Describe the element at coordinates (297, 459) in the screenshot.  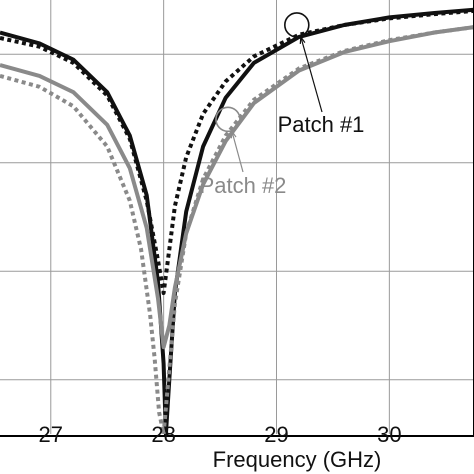
I see `x-axis-title: Frequency (GHz)` at that location.